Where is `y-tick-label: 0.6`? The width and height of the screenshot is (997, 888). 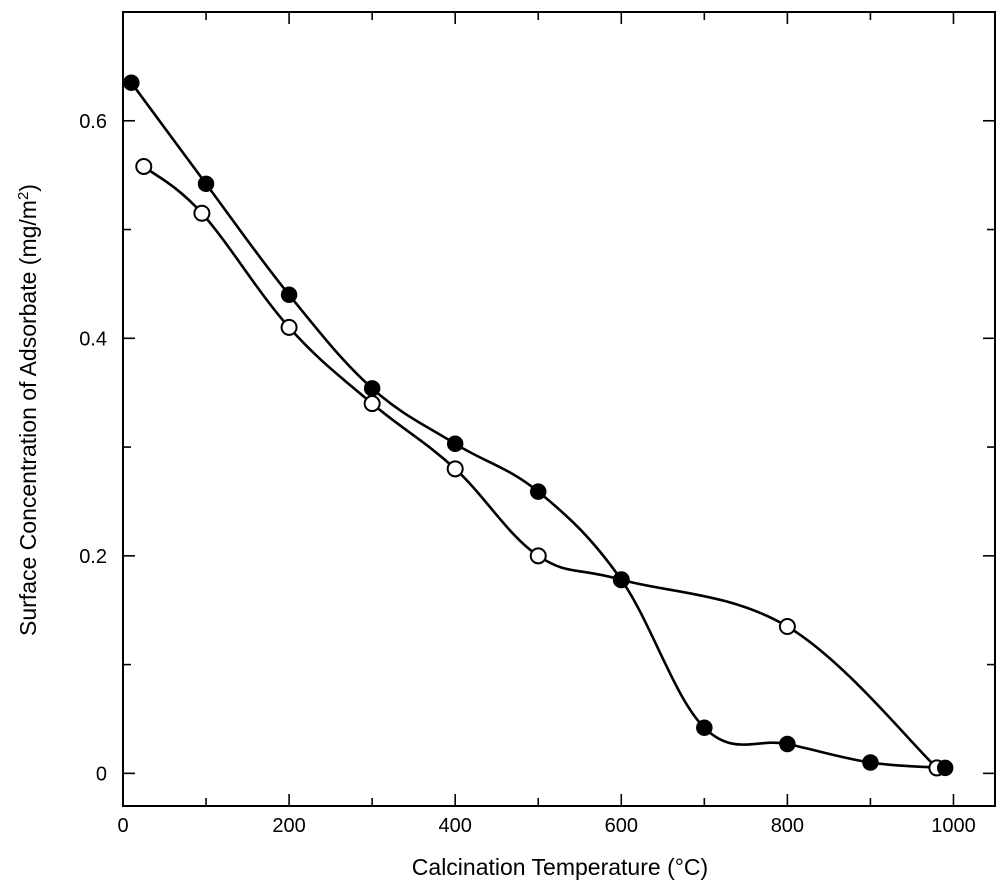
y-tick-label: 0.6 is located at coordinates (93, 122).